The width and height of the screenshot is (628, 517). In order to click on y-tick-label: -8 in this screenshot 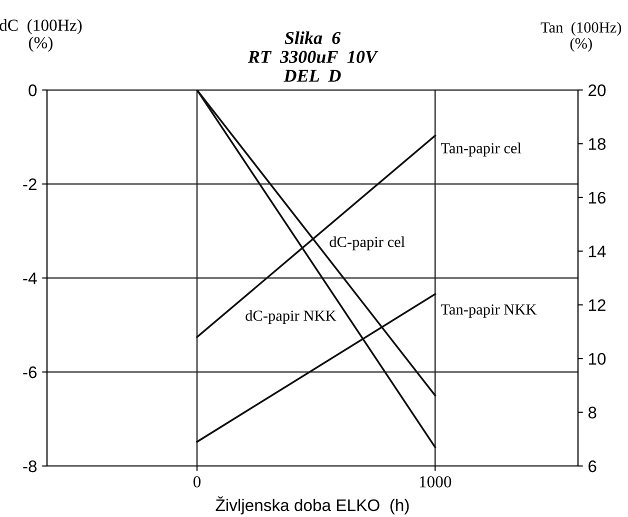, I will do `click(30, 466)`.